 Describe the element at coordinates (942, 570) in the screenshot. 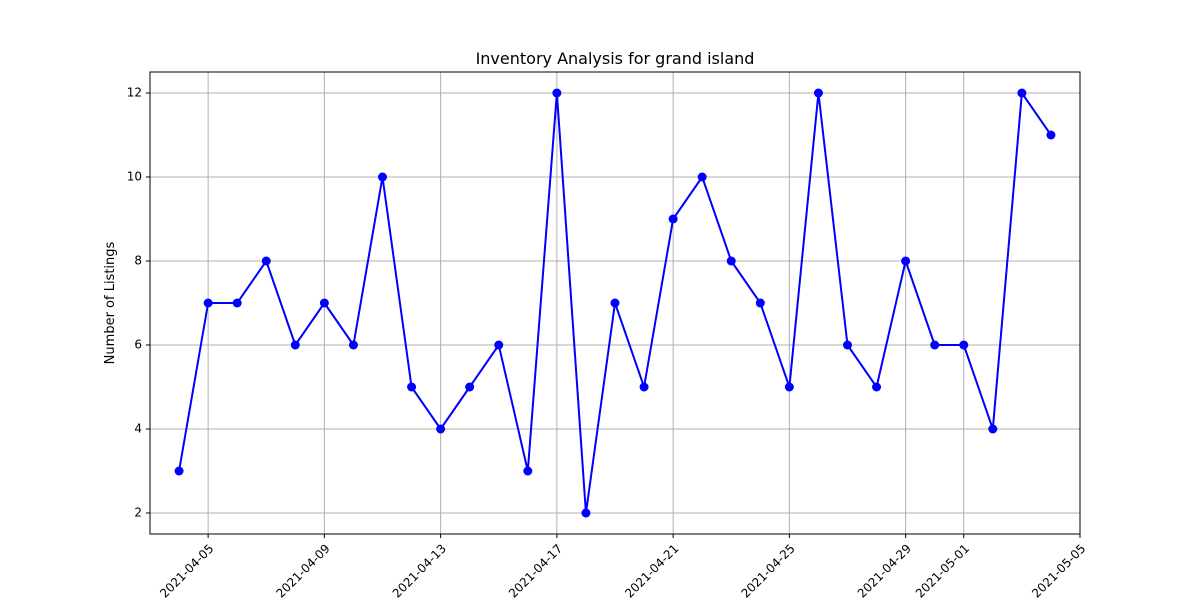

I see `x-tick-label: 2021-05-01` at that location.